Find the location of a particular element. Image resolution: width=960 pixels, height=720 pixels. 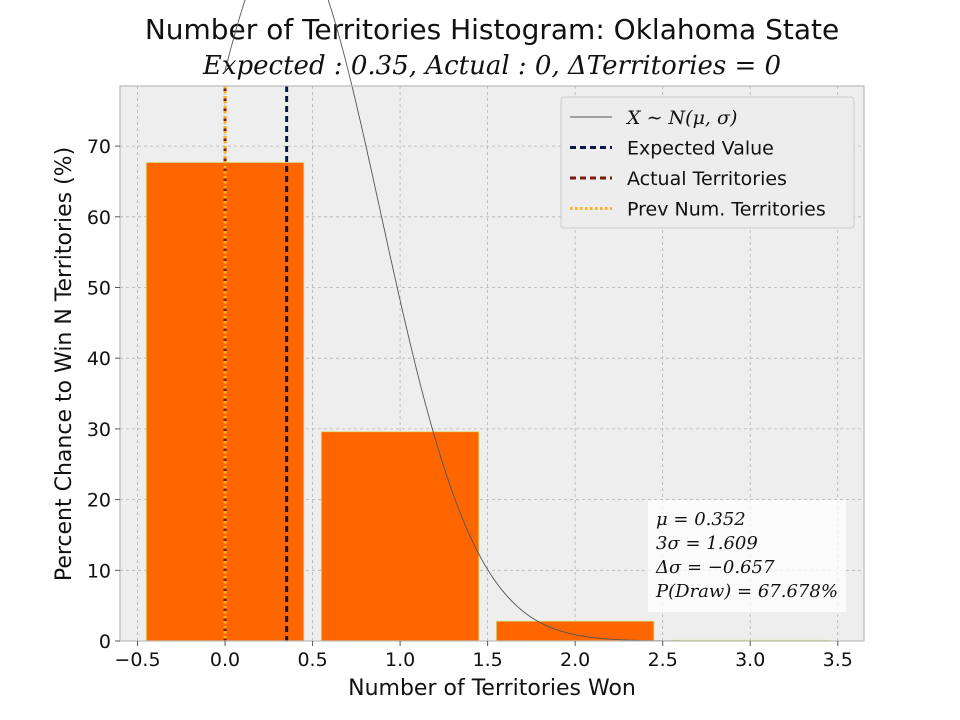

x-tick-label: 0.5 is located at coordinates (312, 660).